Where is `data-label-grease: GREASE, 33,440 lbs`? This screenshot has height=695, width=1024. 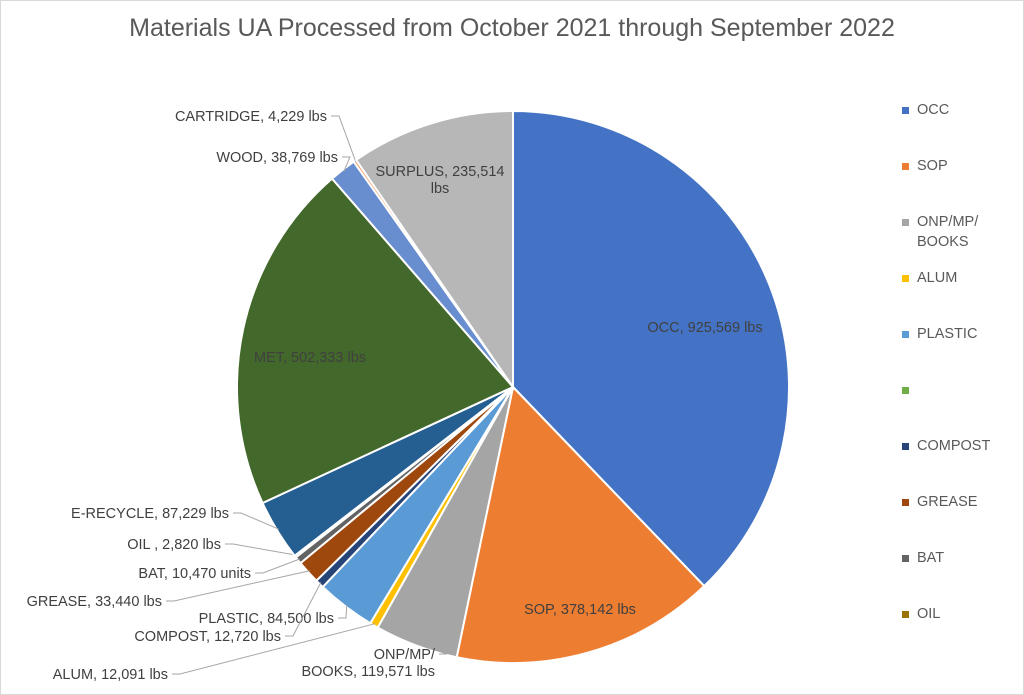 data-label-grease: GREASE, 33,440 lbs is located at coordinates (94, 602).